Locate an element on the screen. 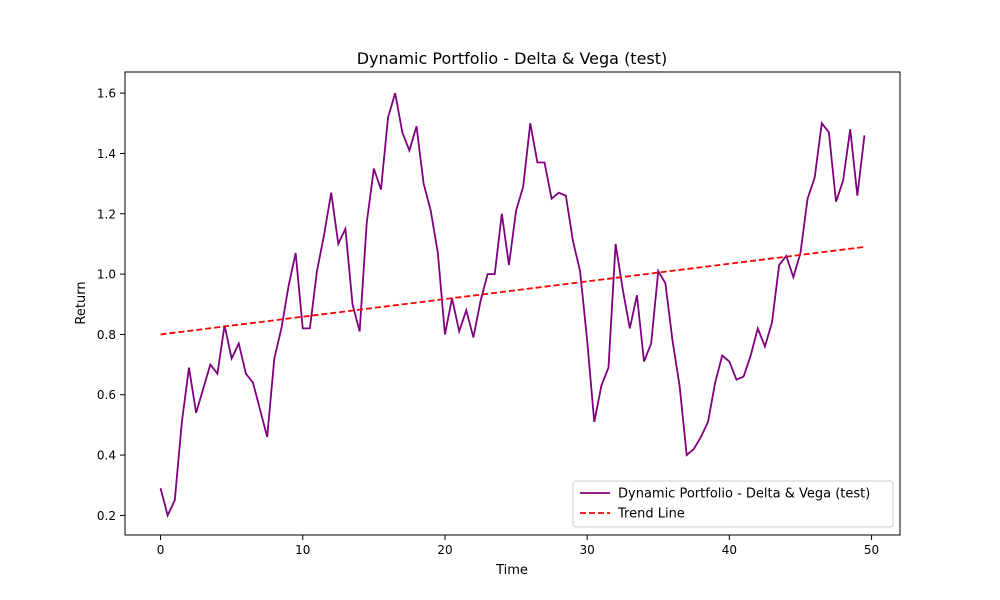 The image size is (1000, 600). x-tick-label: 10 is located at coordinates (302, 550).